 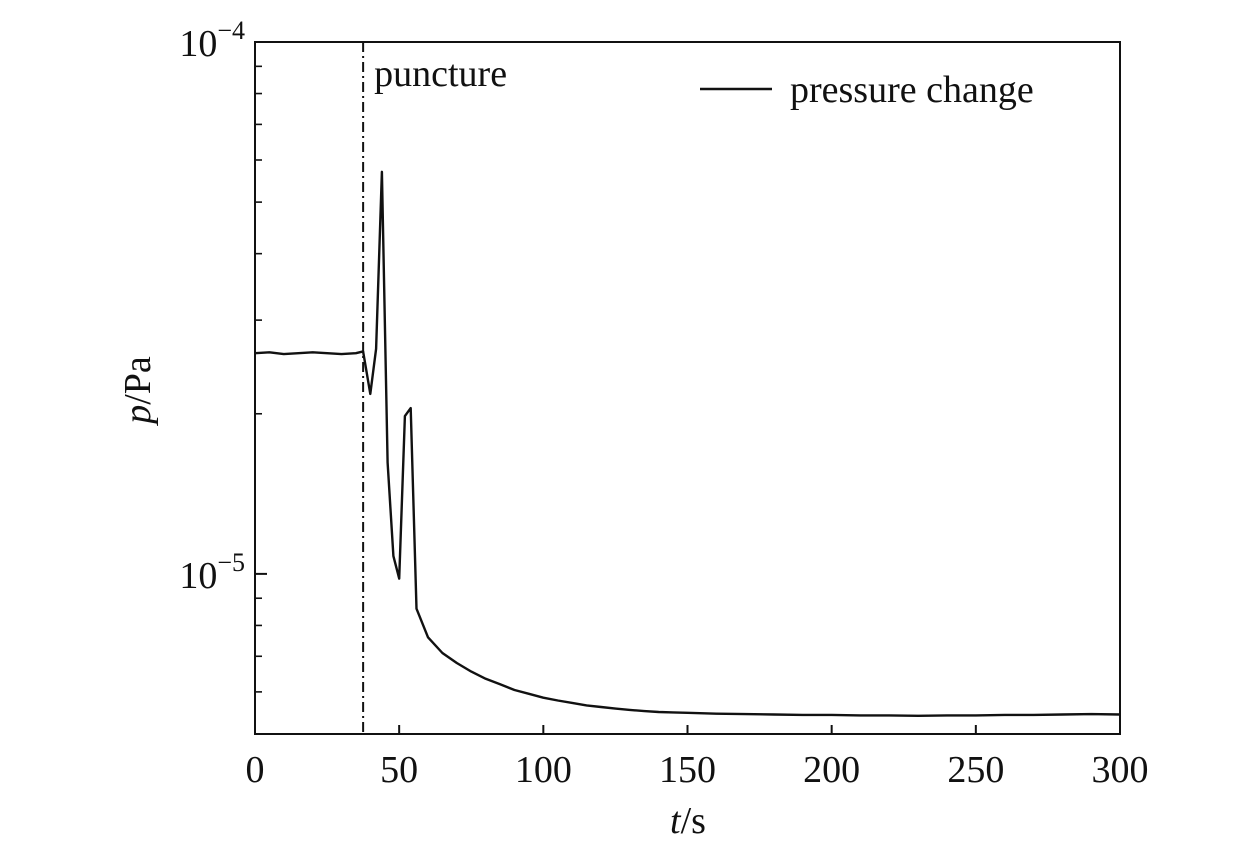 I want to click on y-axis-title: p/Pa, so click(x=138, y=391).